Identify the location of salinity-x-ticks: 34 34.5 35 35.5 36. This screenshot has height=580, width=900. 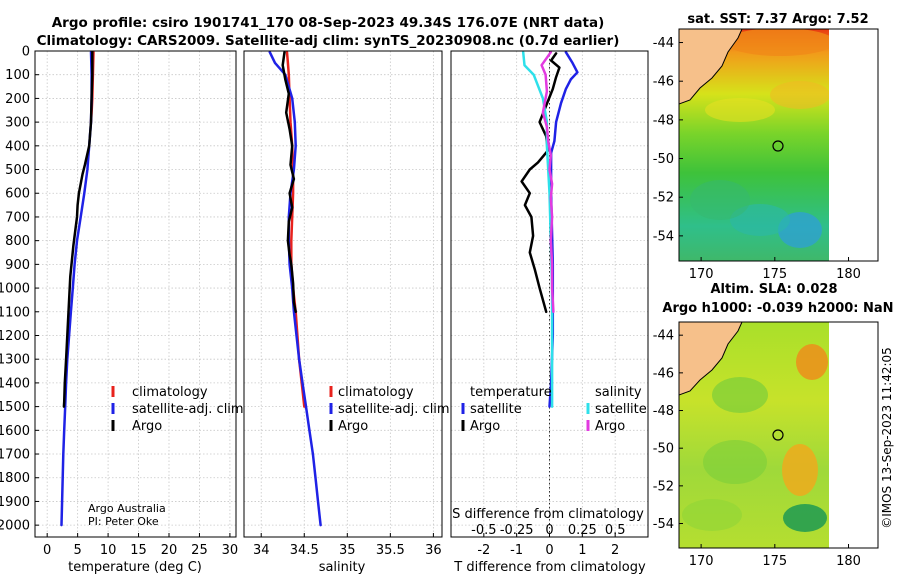
(347, 545).